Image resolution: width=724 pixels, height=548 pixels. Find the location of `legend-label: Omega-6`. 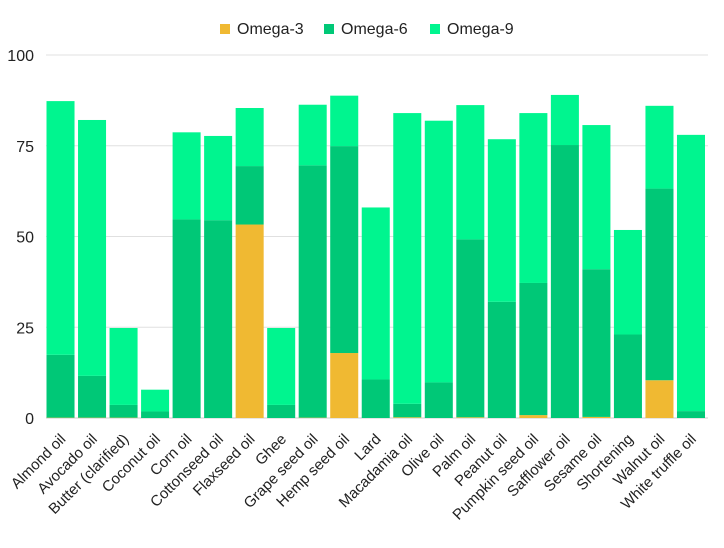

legend-label: Omega-6 is located at coordinates (374, 29).